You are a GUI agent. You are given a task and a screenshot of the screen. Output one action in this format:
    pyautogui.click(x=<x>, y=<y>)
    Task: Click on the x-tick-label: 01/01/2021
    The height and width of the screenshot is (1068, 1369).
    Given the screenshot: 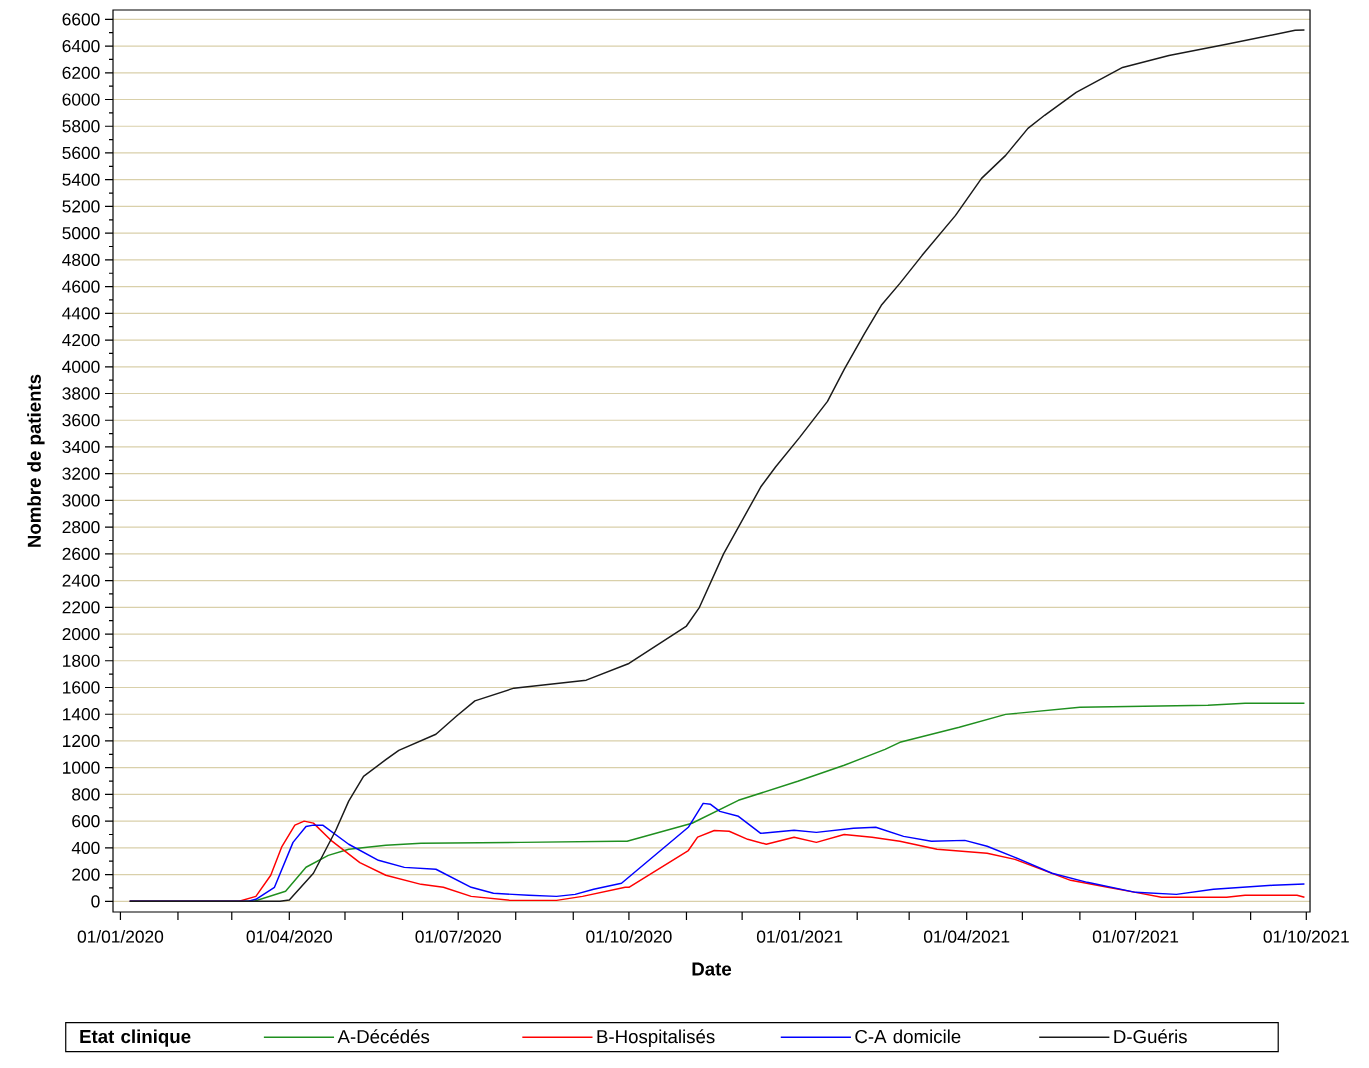 What is the action you would take?
    pyautogui.click(x=799, y=936)
    